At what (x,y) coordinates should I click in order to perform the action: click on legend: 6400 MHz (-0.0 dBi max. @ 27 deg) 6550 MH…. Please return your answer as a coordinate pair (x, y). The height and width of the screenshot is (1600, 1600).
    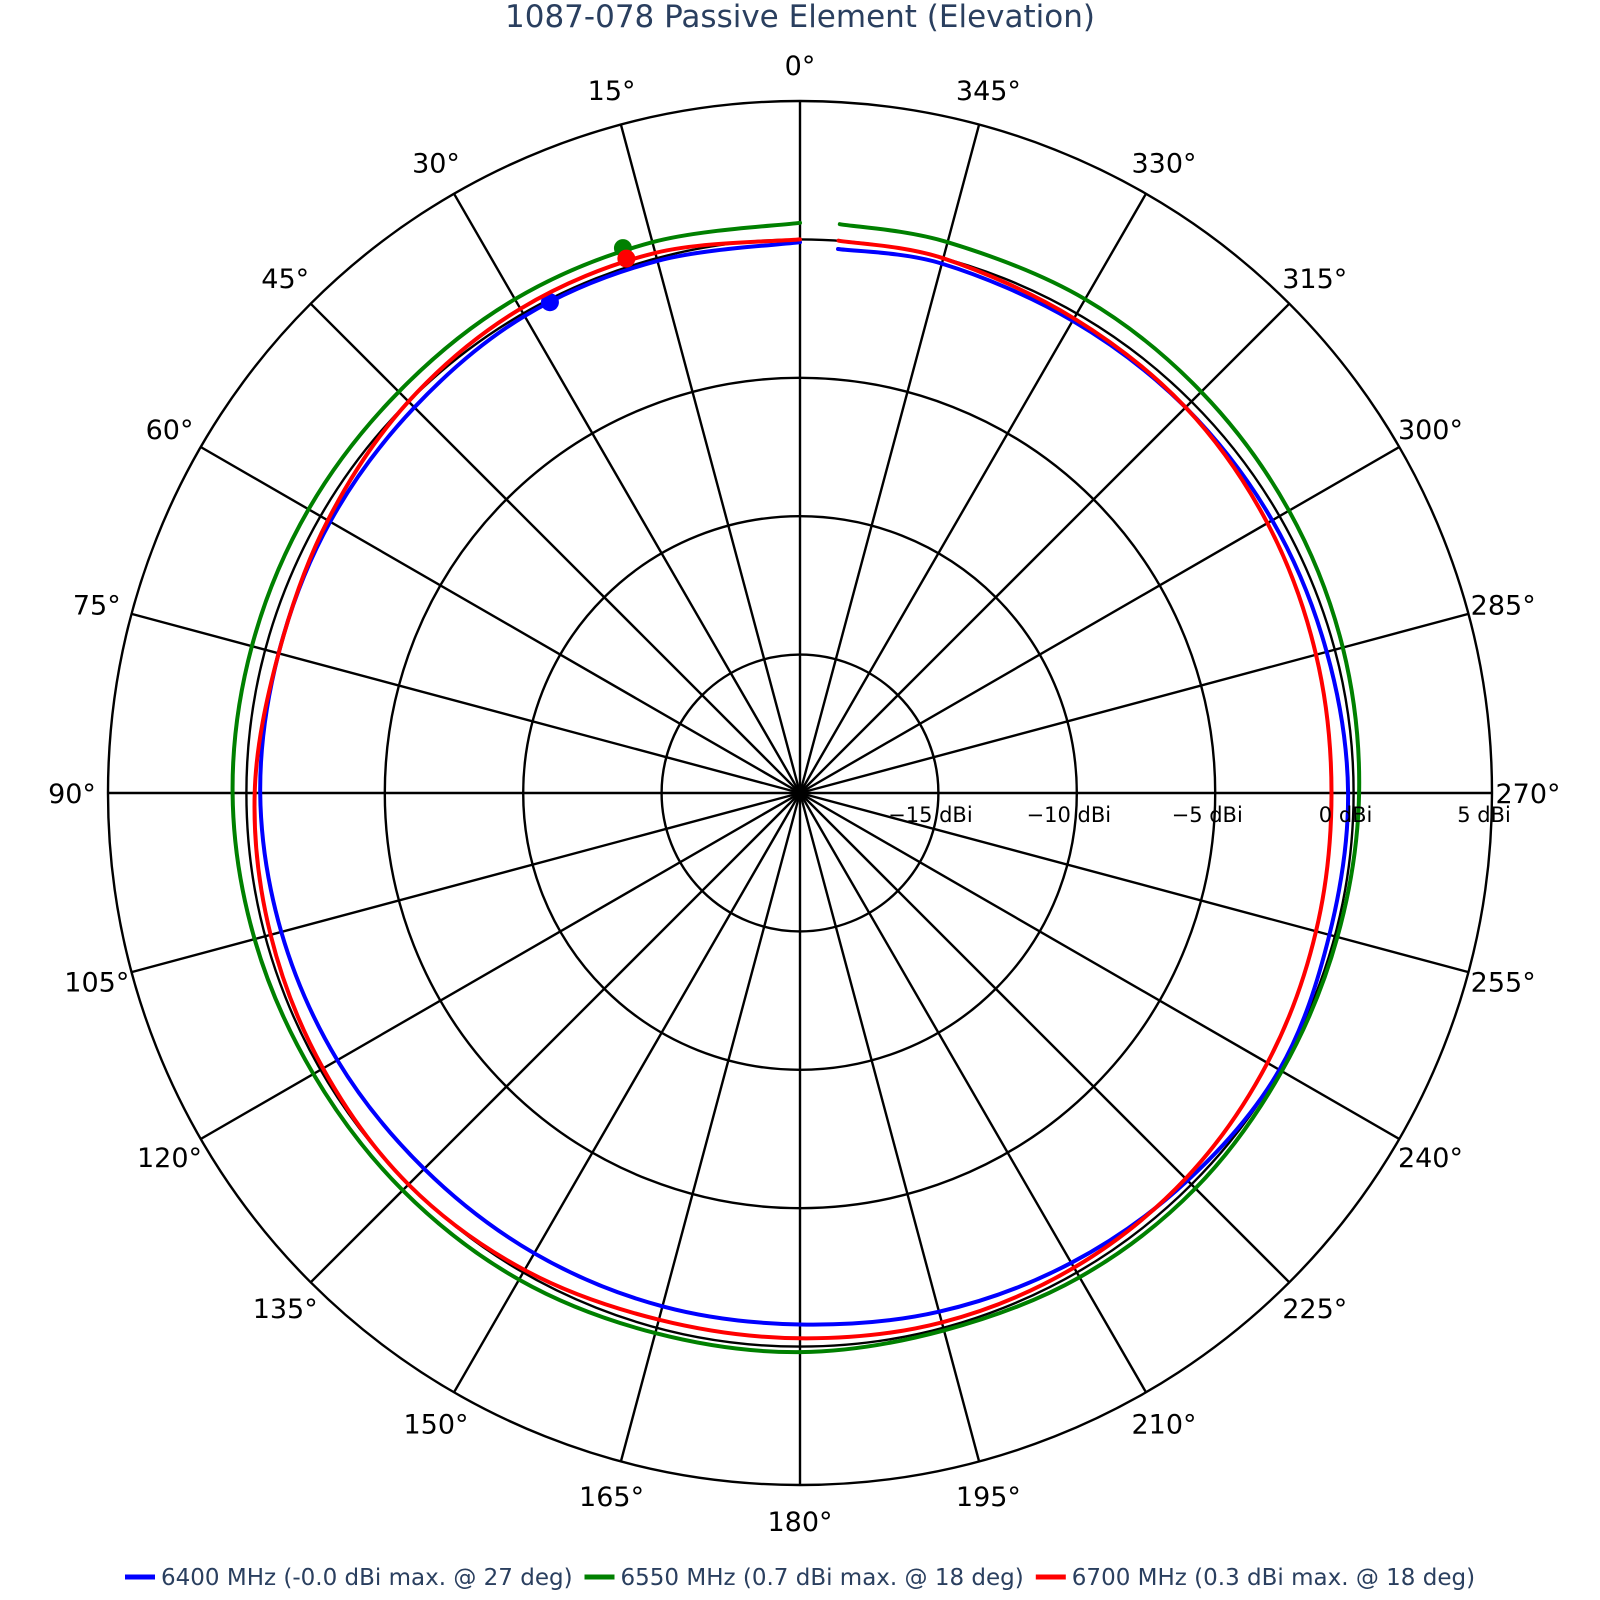
    Looking at the image, I should click on (800, 1578).